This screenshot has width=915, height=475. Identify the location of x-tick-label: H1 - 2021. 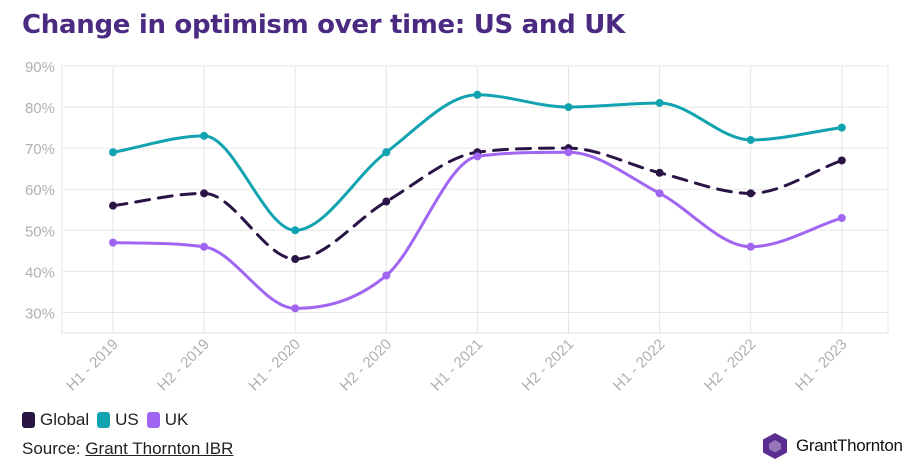
(457, 365).